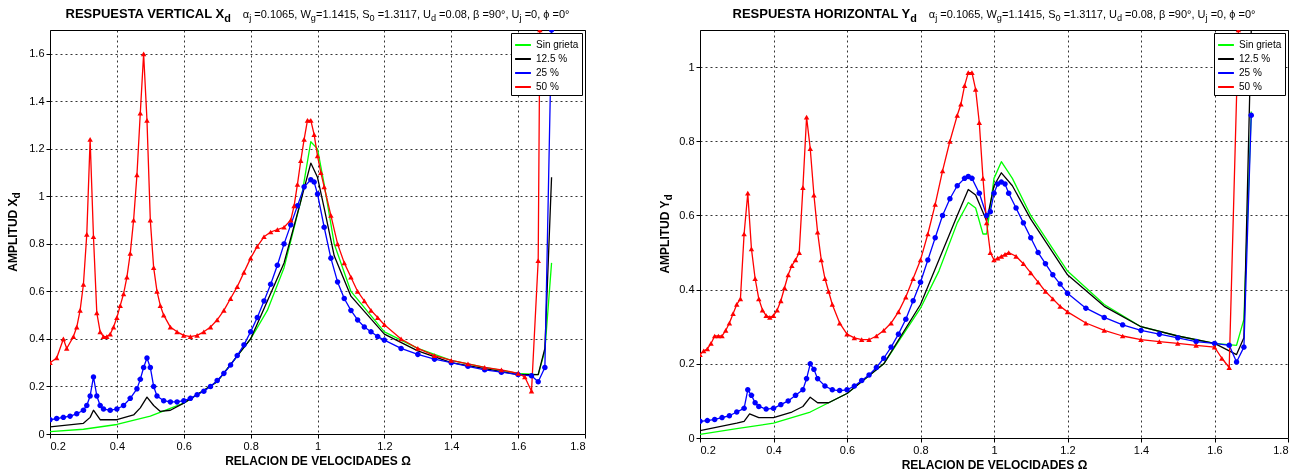 The height and width of the screenshot is (472, 1307). What do you see at coordinates (37, 148) in the screenshot?
I see `y-tick-label: 1.2` at bounding box center [37, 148].